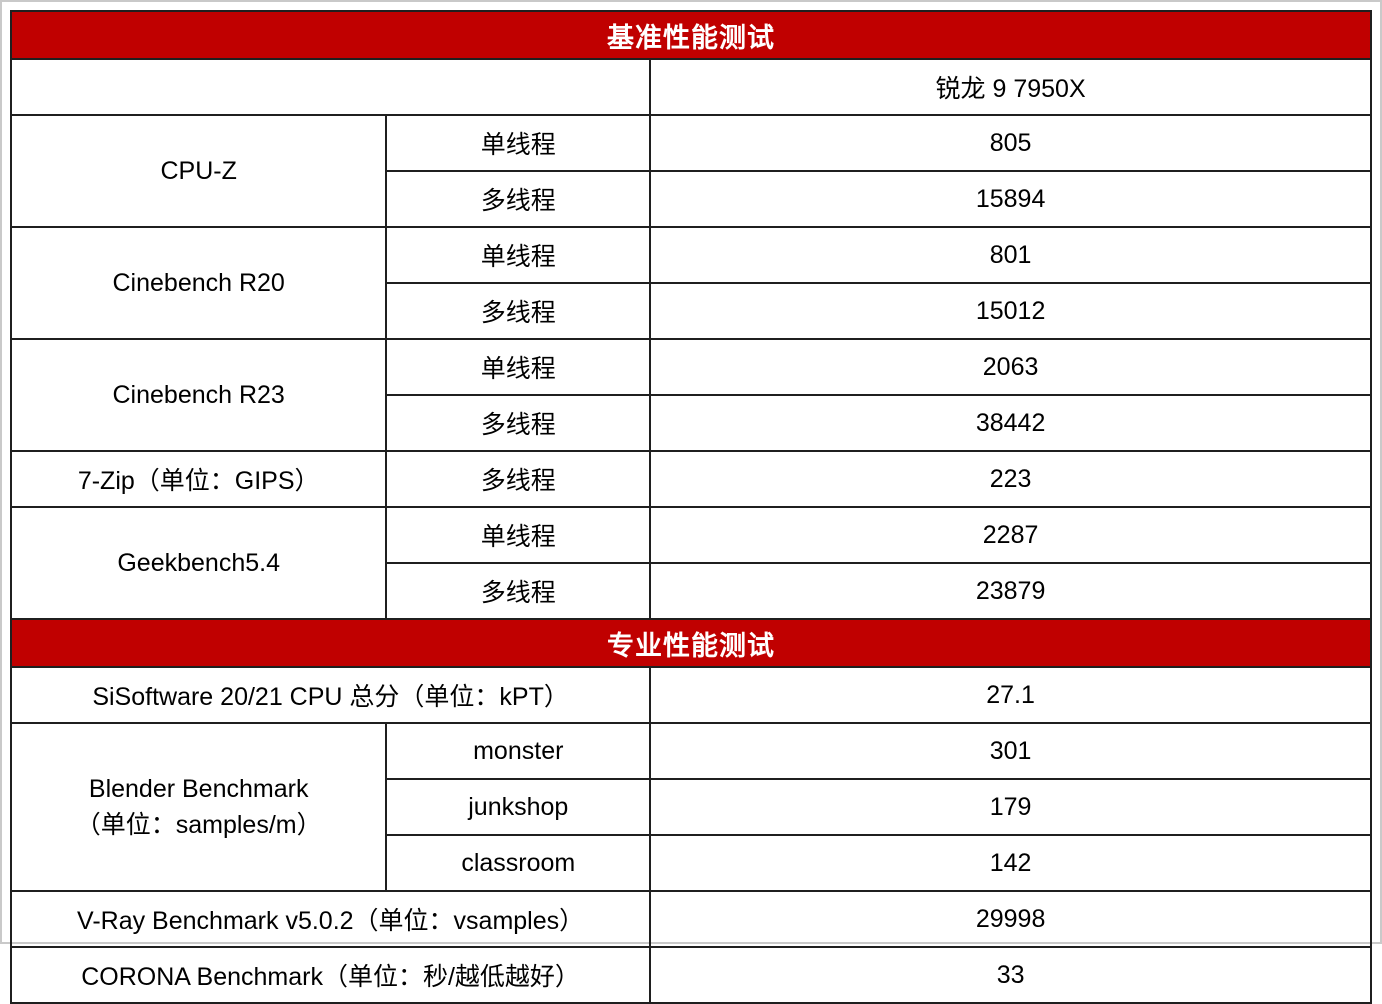 This screenshot has width=1382, height=1004. Describe the element at coordinates (518, 863) in the screenshot. I see `scene-label: classroom` at that location.